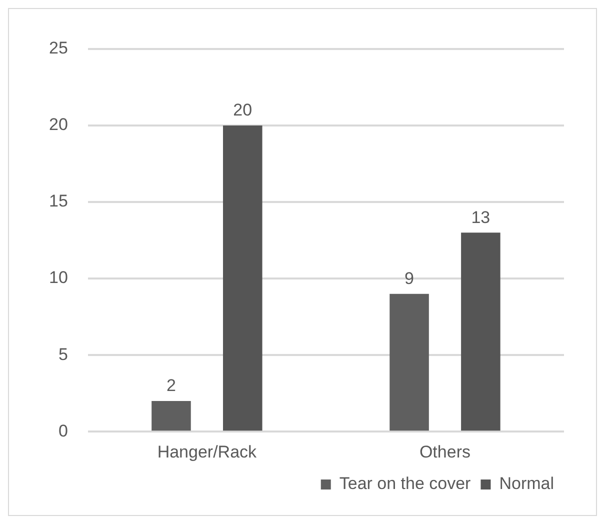 The height and width of the screenshot is (522, 603). What do you see at coordinates (63, 354) in the screenshot?
I see `y-tick-label: 5` at bounding box center [63, 354].